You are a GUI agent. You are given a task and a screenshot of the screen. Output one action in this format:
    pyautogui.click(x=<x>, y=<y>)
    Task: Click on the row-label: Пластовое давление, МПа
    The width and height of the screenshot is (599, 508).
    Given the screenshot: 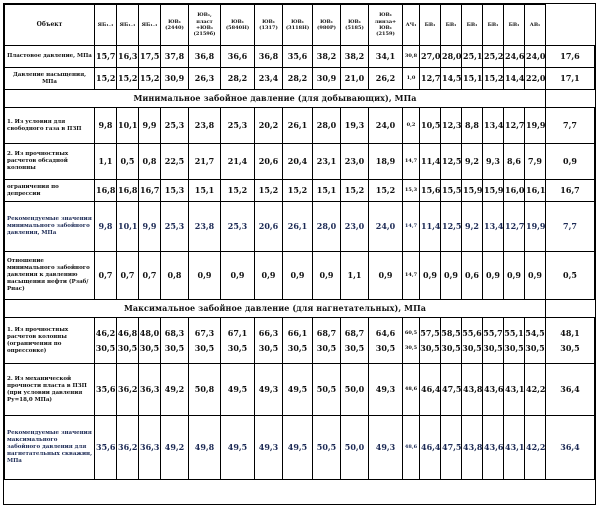 What is the action you would take?
    pyautogui.click(x=49, y=56)
    